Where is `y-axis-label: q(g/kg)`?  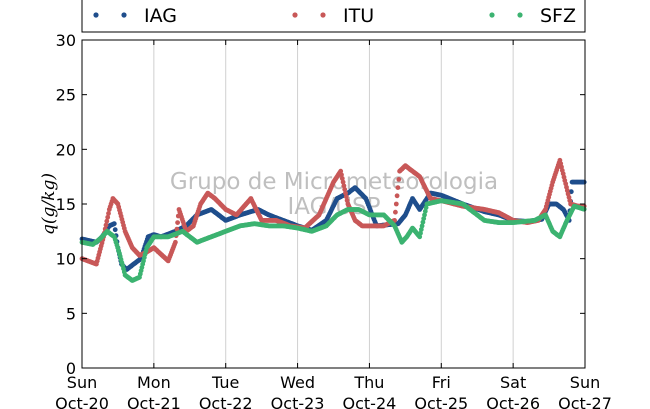
y-axis-label: q(g/kg) is located at coordinates (49, 204).